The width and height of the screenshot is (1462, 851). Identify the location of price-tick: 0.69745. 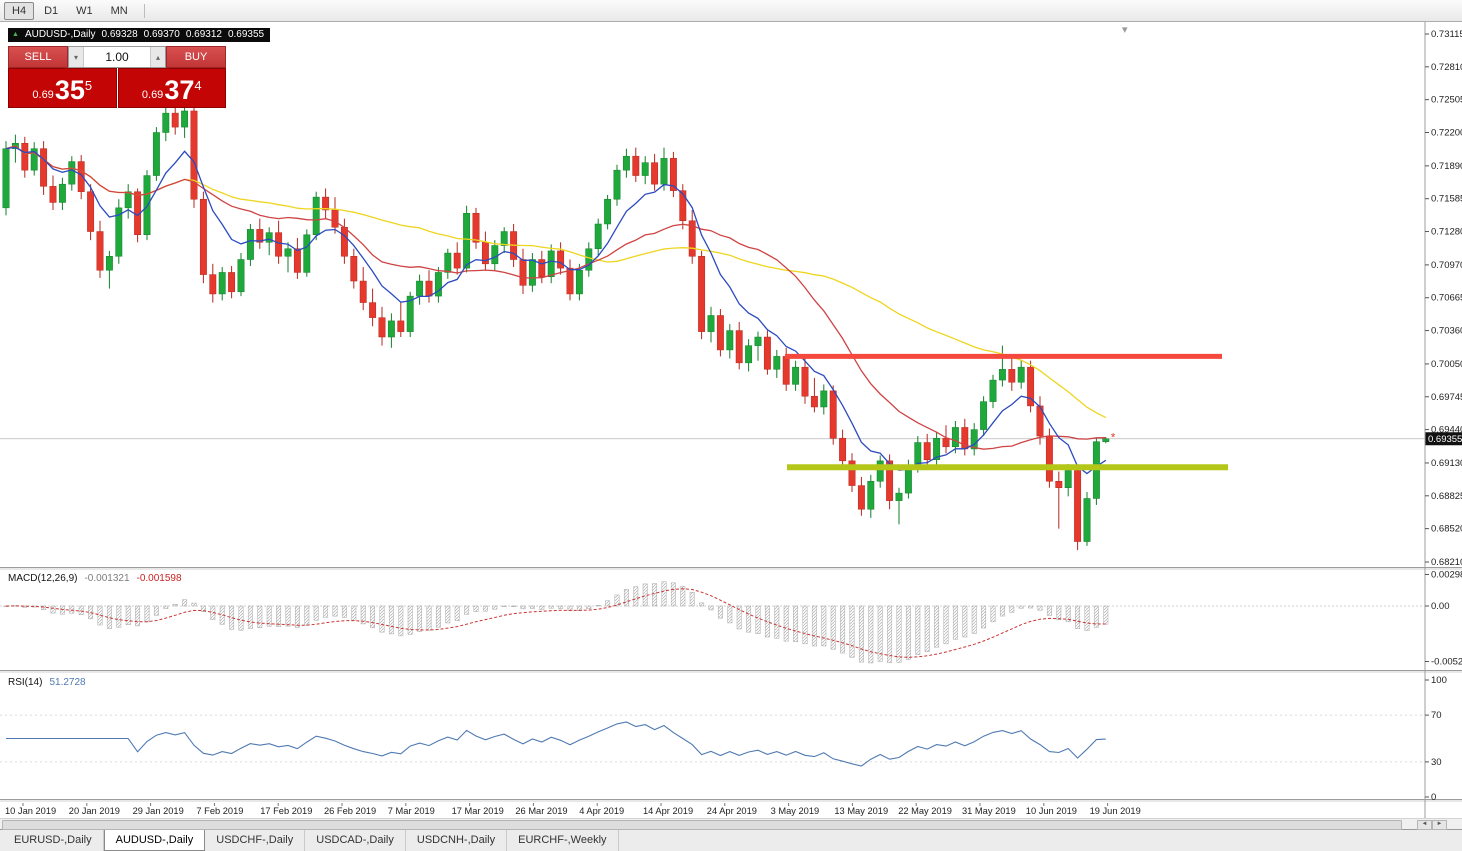
(1446, 397).